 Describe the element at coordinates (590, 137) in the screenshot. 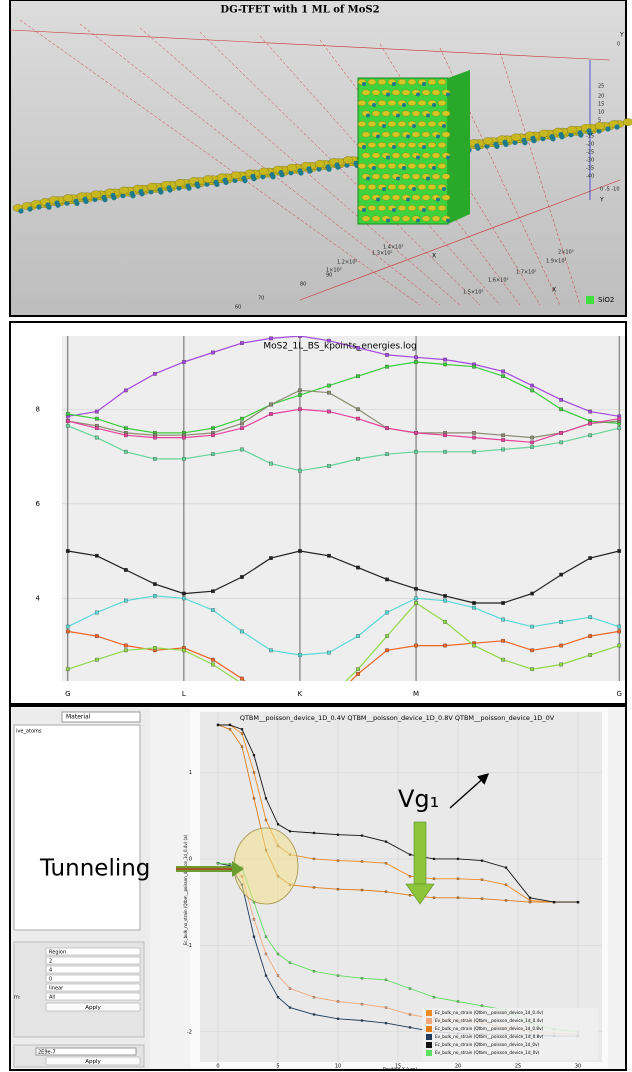

I see `scene-tick-label: -15` at that location.